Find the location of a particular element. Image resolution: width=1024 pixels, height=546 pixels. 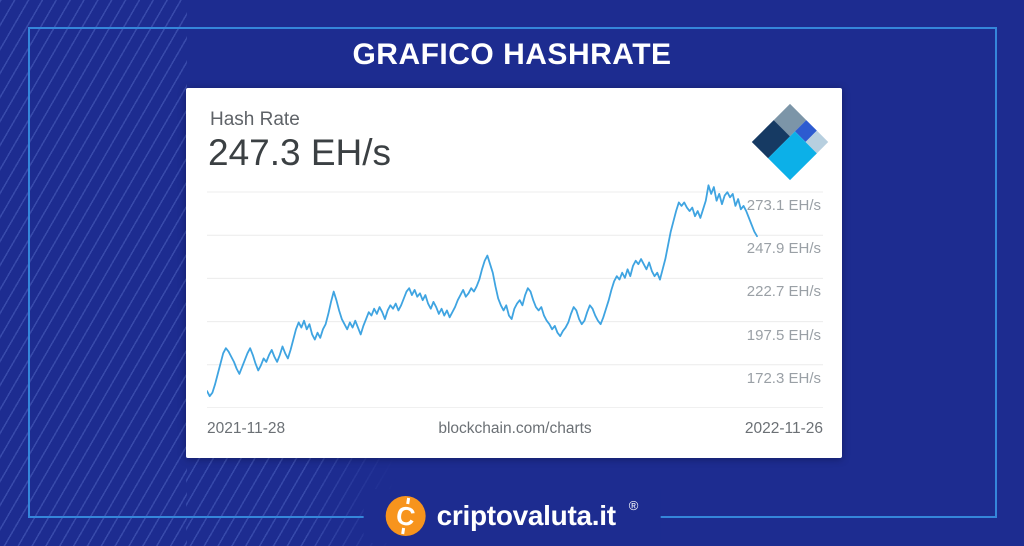

metric-label: Hash Rate is located at coordinates (255, 119).